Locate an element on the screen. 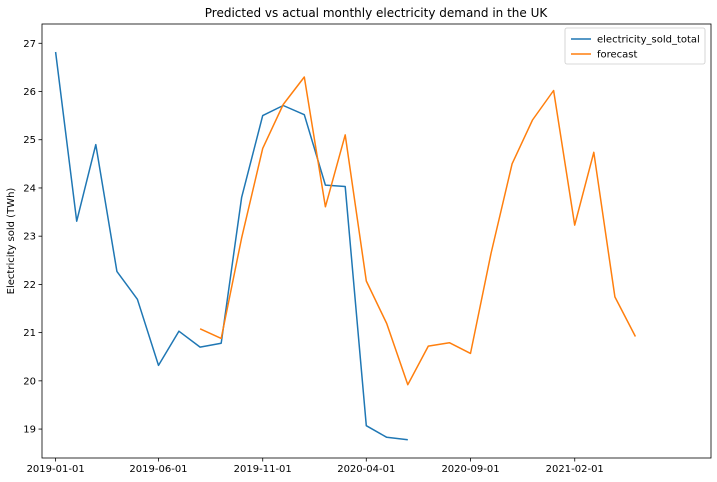 Image resolution: width=717 pixels, height=482 pixels. legend-box is located at coordinates (635, 46).